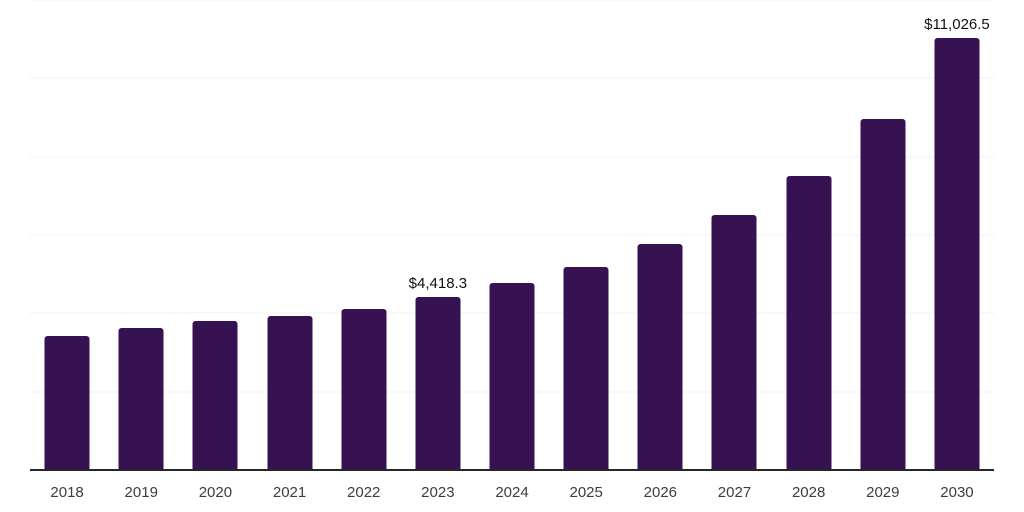 Image resolution: width=1024 pixels, height=512 pixels. I want to click on x-tick-label-2024: 2024, so click(512, 492).